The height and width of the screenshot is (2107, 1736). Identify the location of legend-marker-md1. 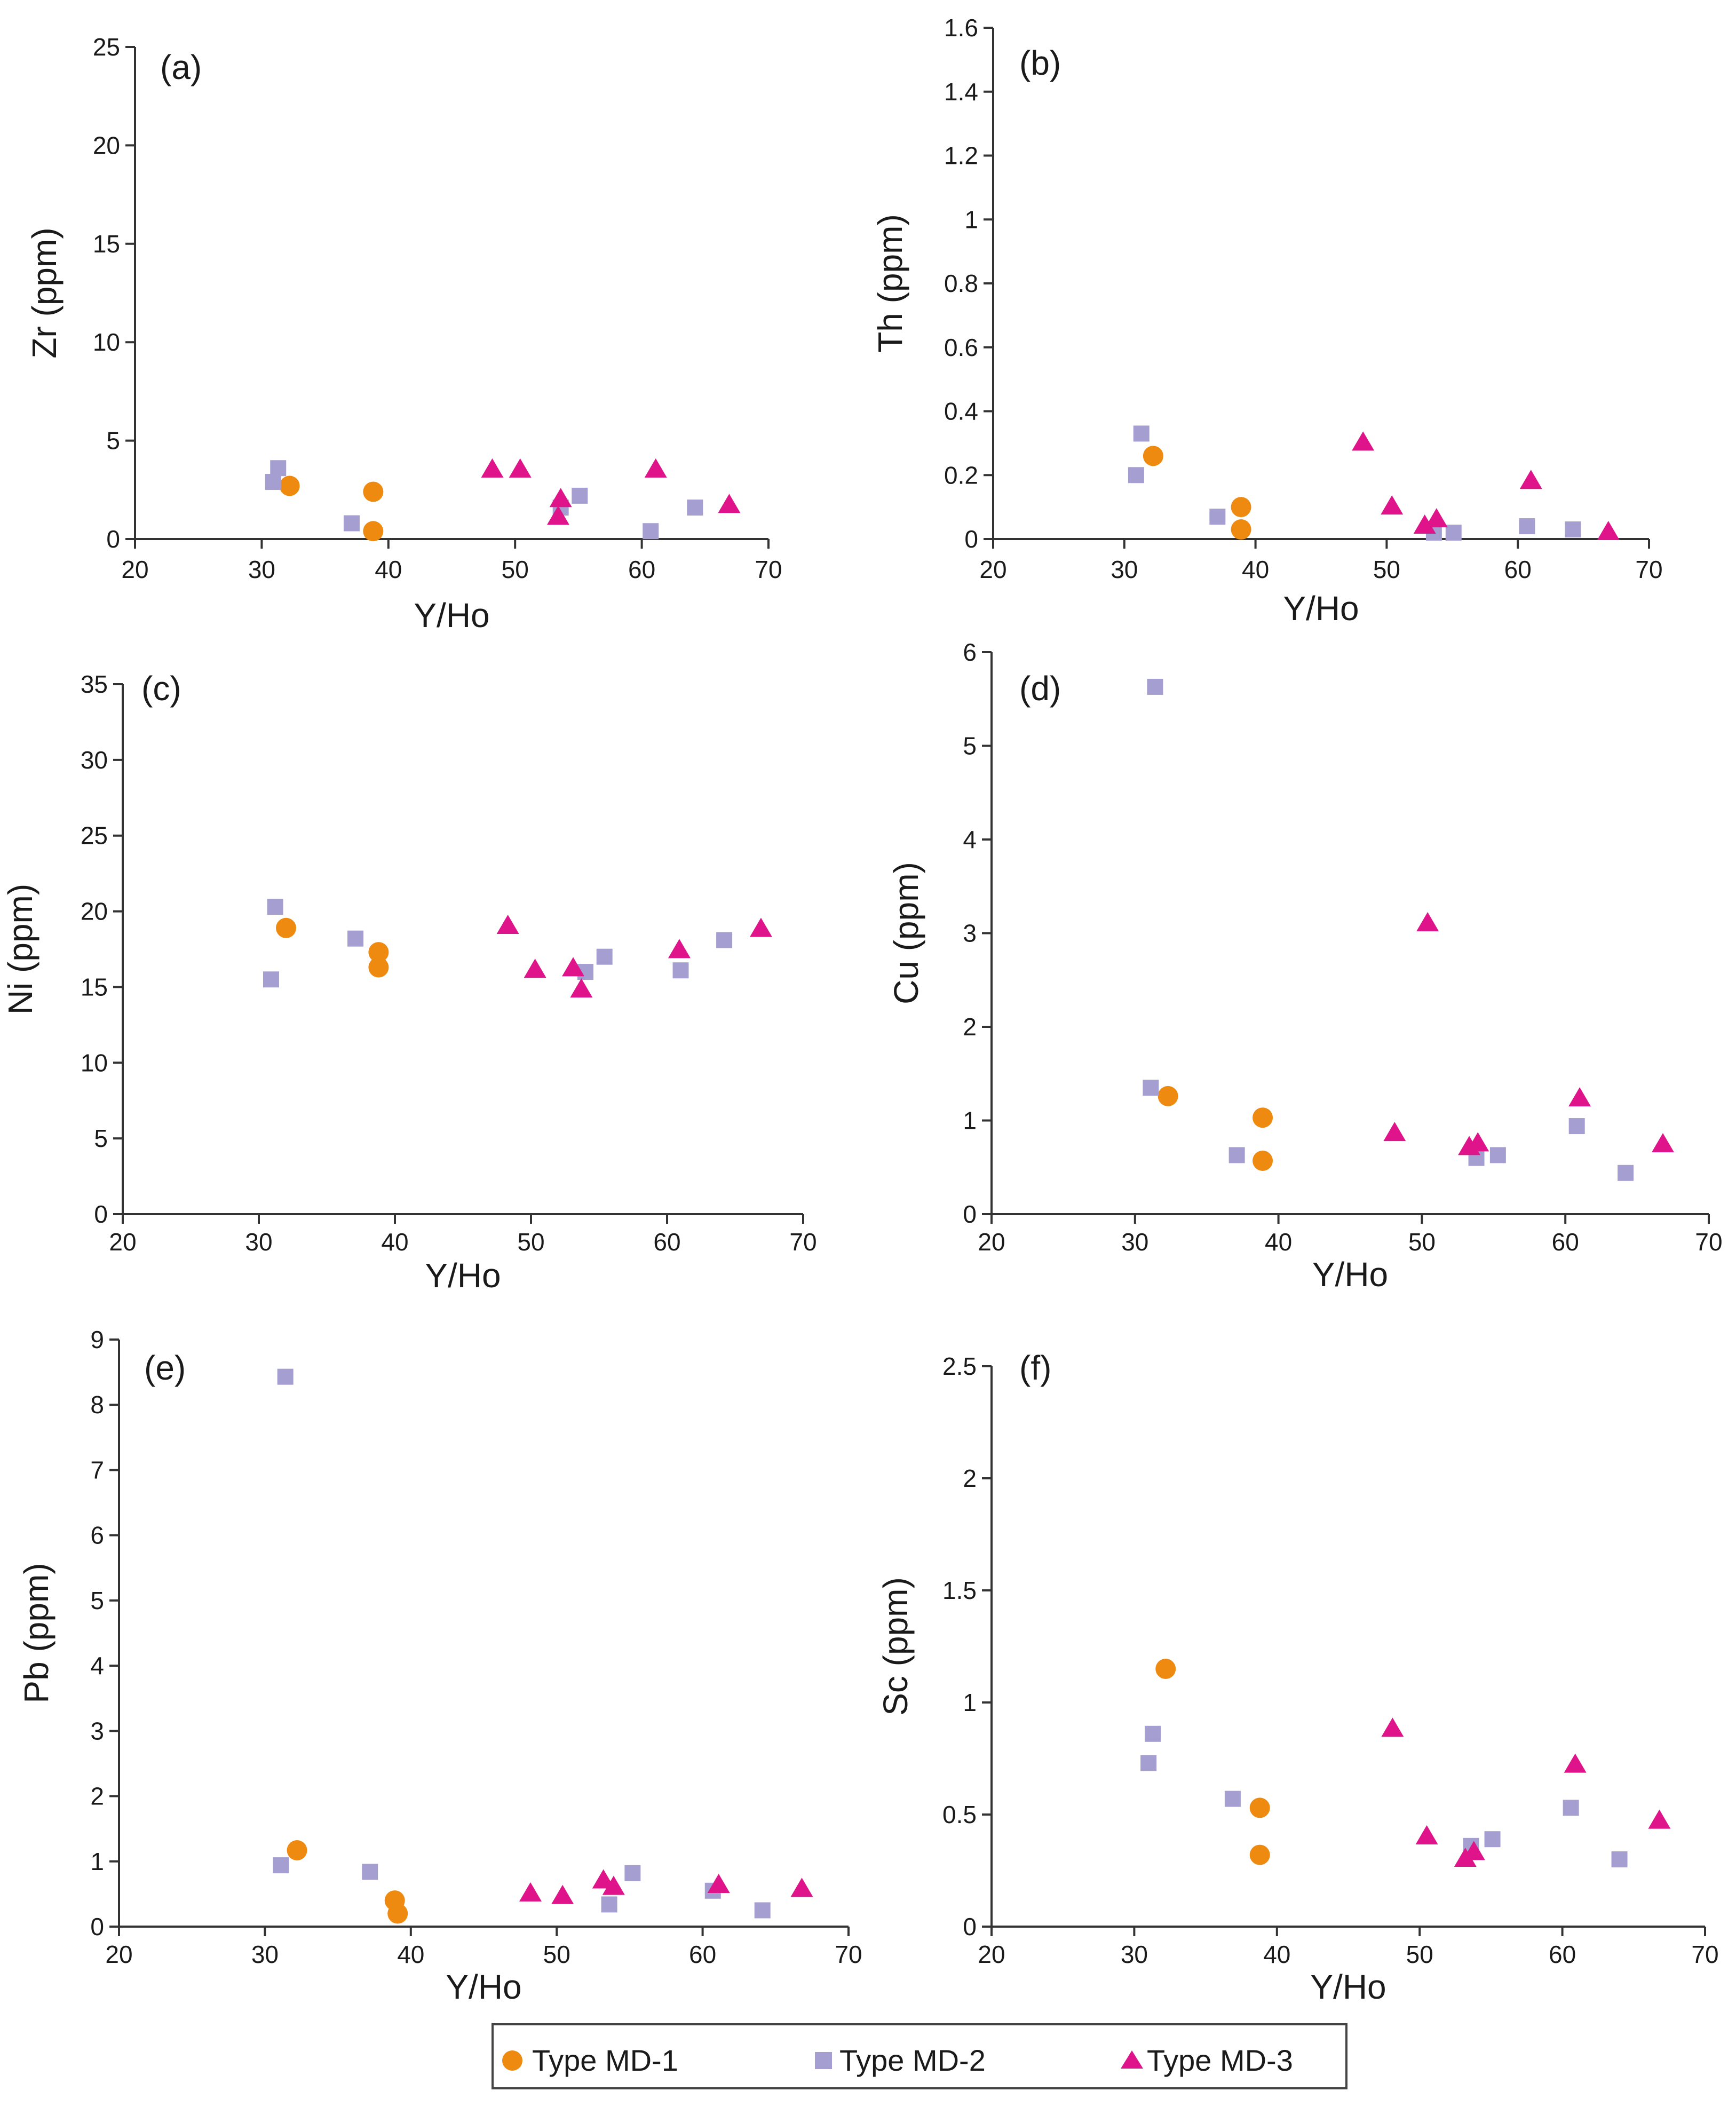
(512, 2060).